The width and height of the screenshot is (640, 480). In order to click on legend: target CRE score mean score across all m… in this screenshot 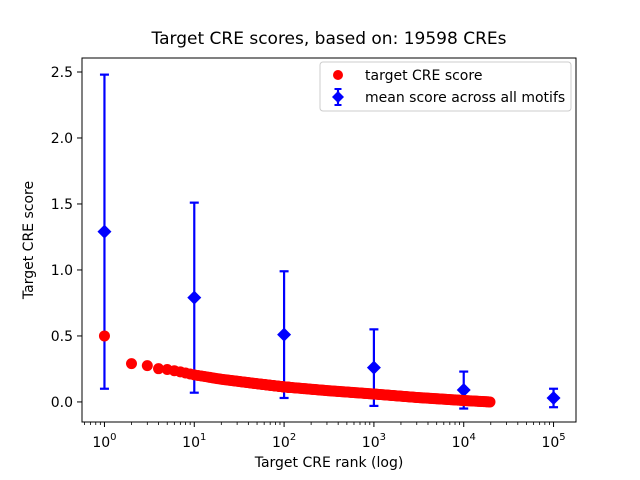, I will do `click(445, 86)`.